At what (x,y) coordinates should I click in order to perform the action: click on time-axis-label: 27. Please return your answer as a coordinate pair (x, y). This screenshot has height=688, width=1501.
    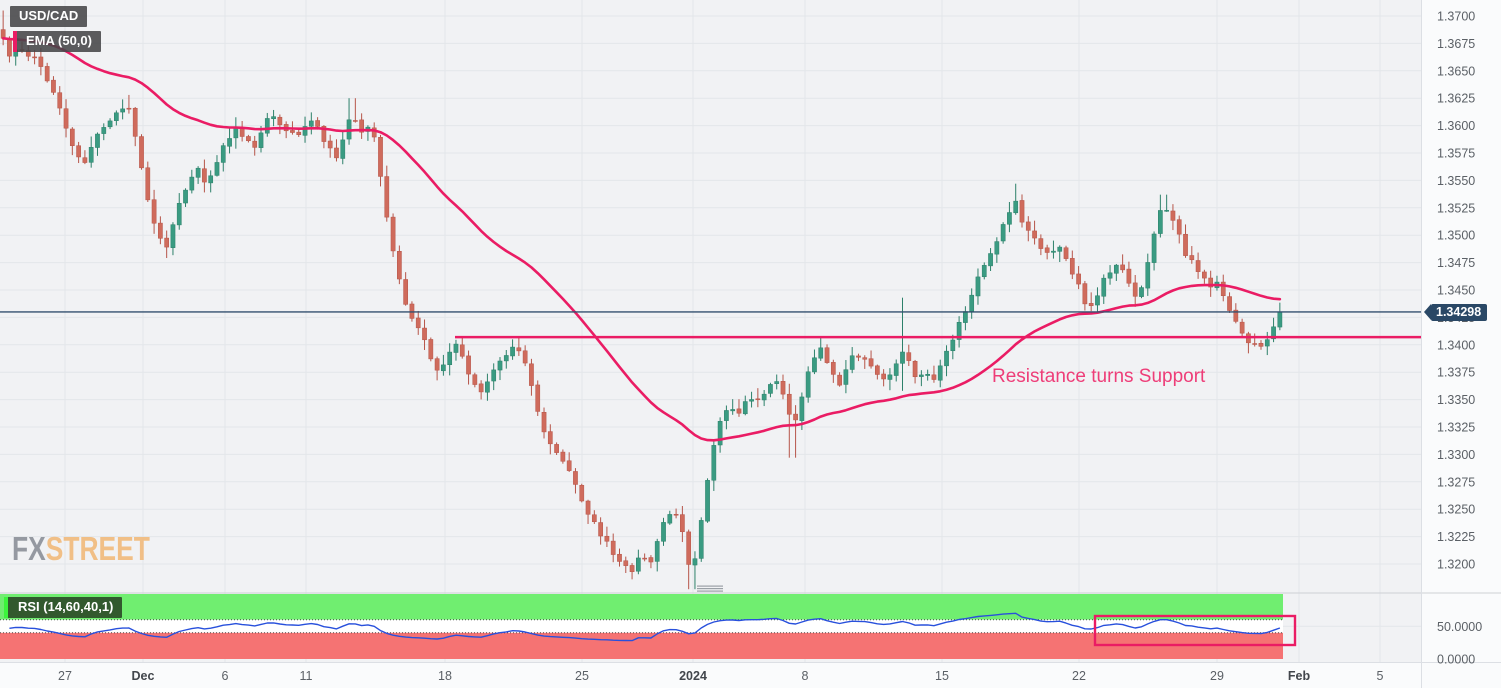
    Looking at the image, I should click on (65, 676).